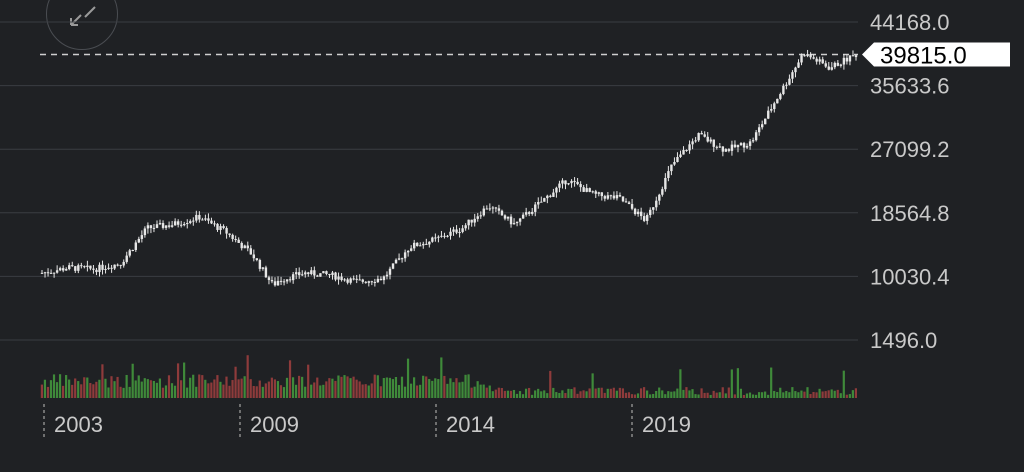  Describe the element at coordinates (274, 424) in the screenshot. I see `x-tick-label: 2009` at that location.